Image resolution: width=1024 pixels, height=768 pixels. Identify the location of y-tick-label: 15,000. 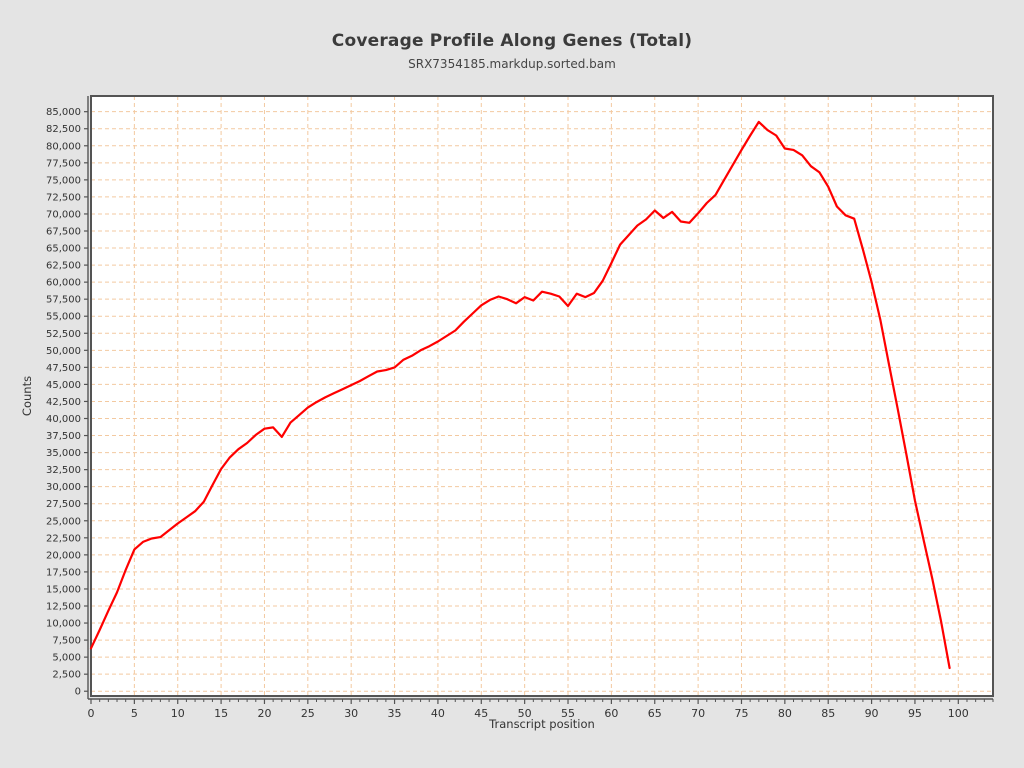
(63, 589).